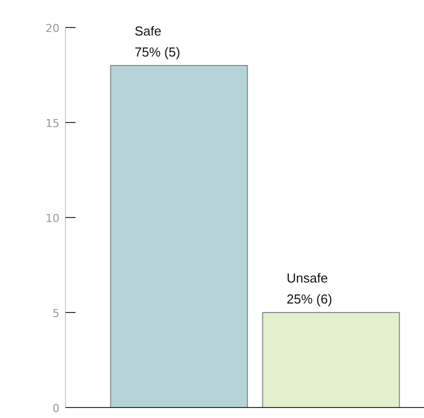  Describe the element at coordinates (309, 298) in the screenshot. I see `annotation: 25% (6)` at that location.